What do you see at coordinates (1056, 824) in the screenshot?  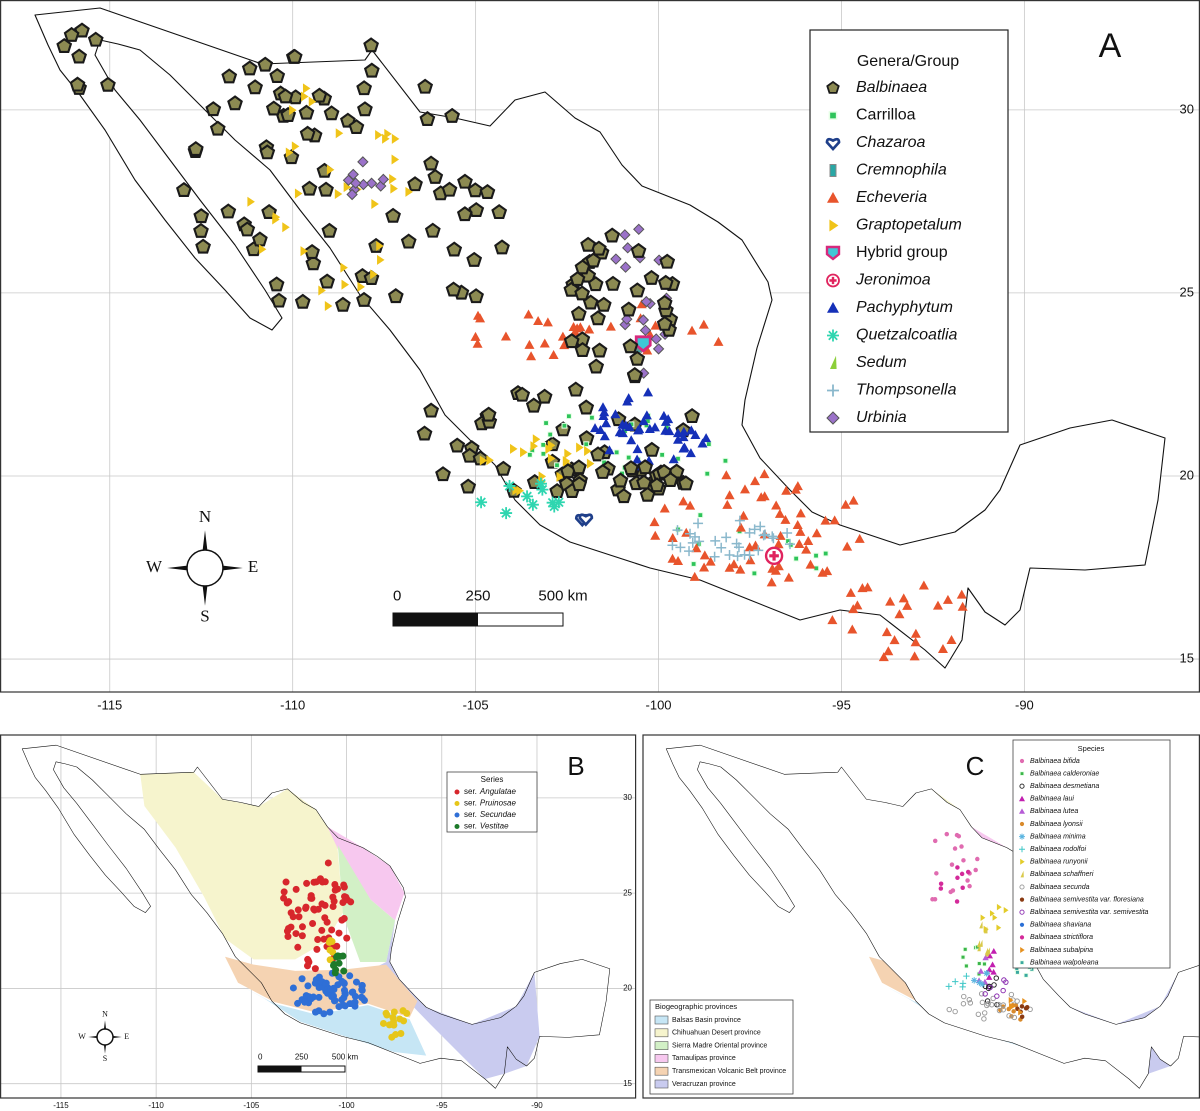 I see `legend-label: Balbinaea lyonsii` at bounding box center [1056, 824].